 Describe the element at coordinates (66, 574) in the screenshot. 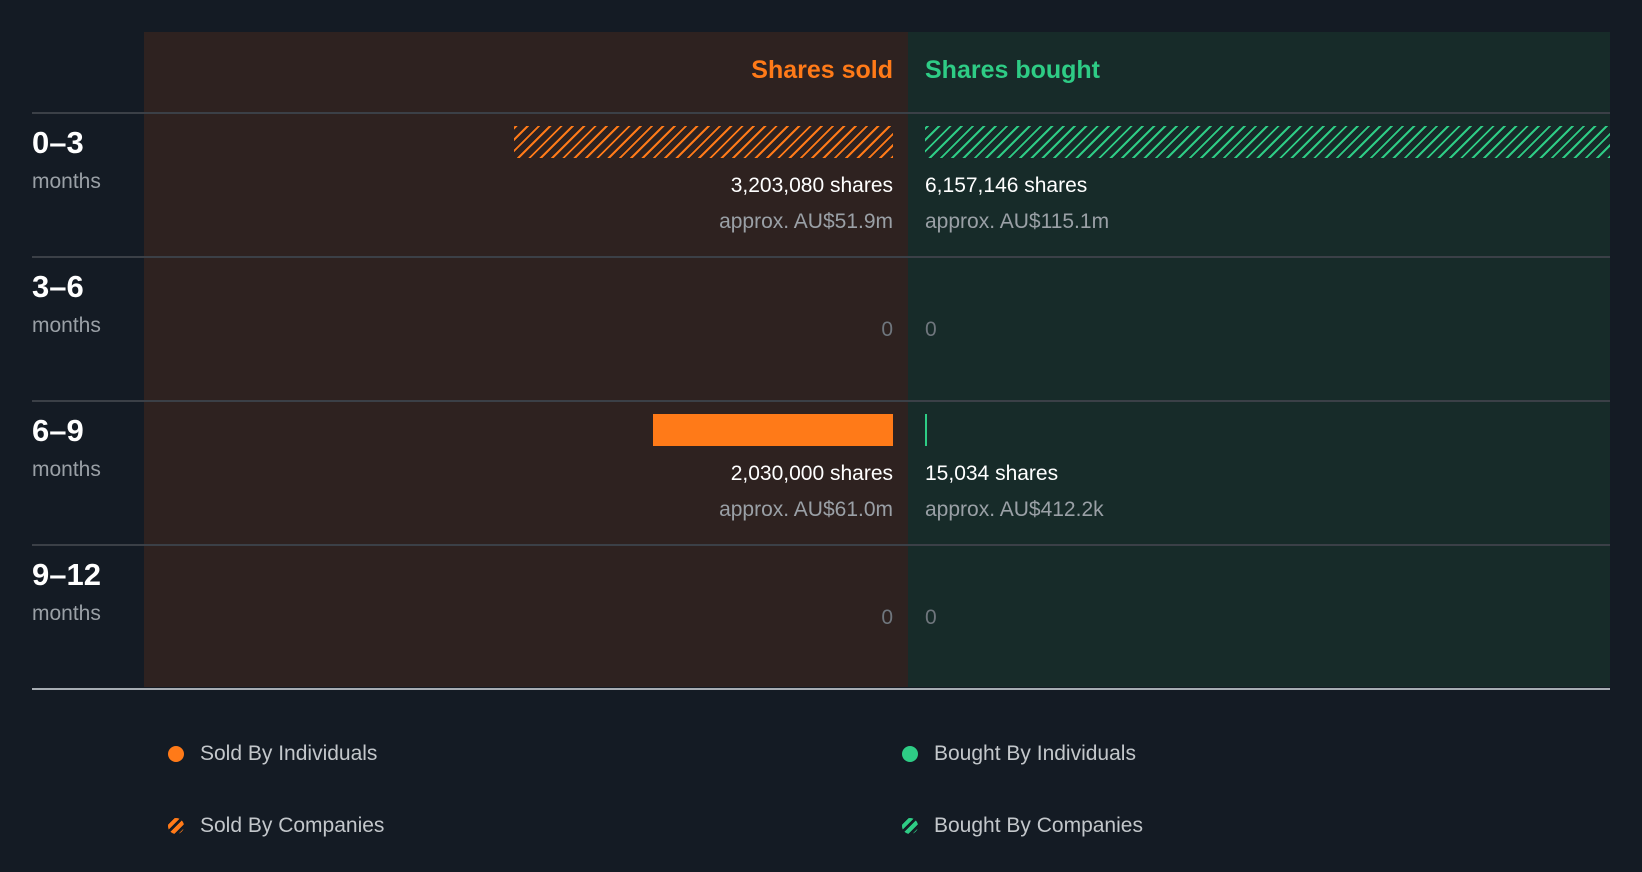

I see `period-range-label: 9–12` at that location.